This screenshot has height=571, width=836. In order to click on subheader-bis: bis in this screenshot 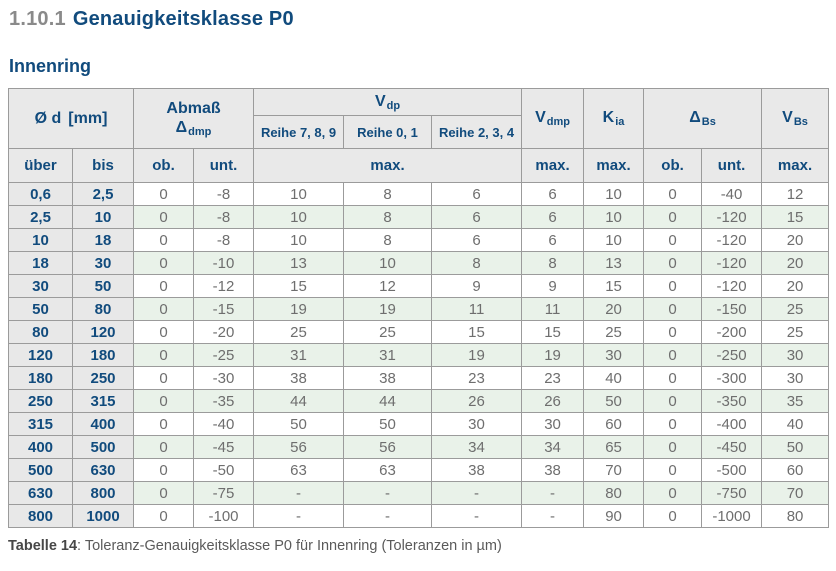, I will do `click(103, 165)`.